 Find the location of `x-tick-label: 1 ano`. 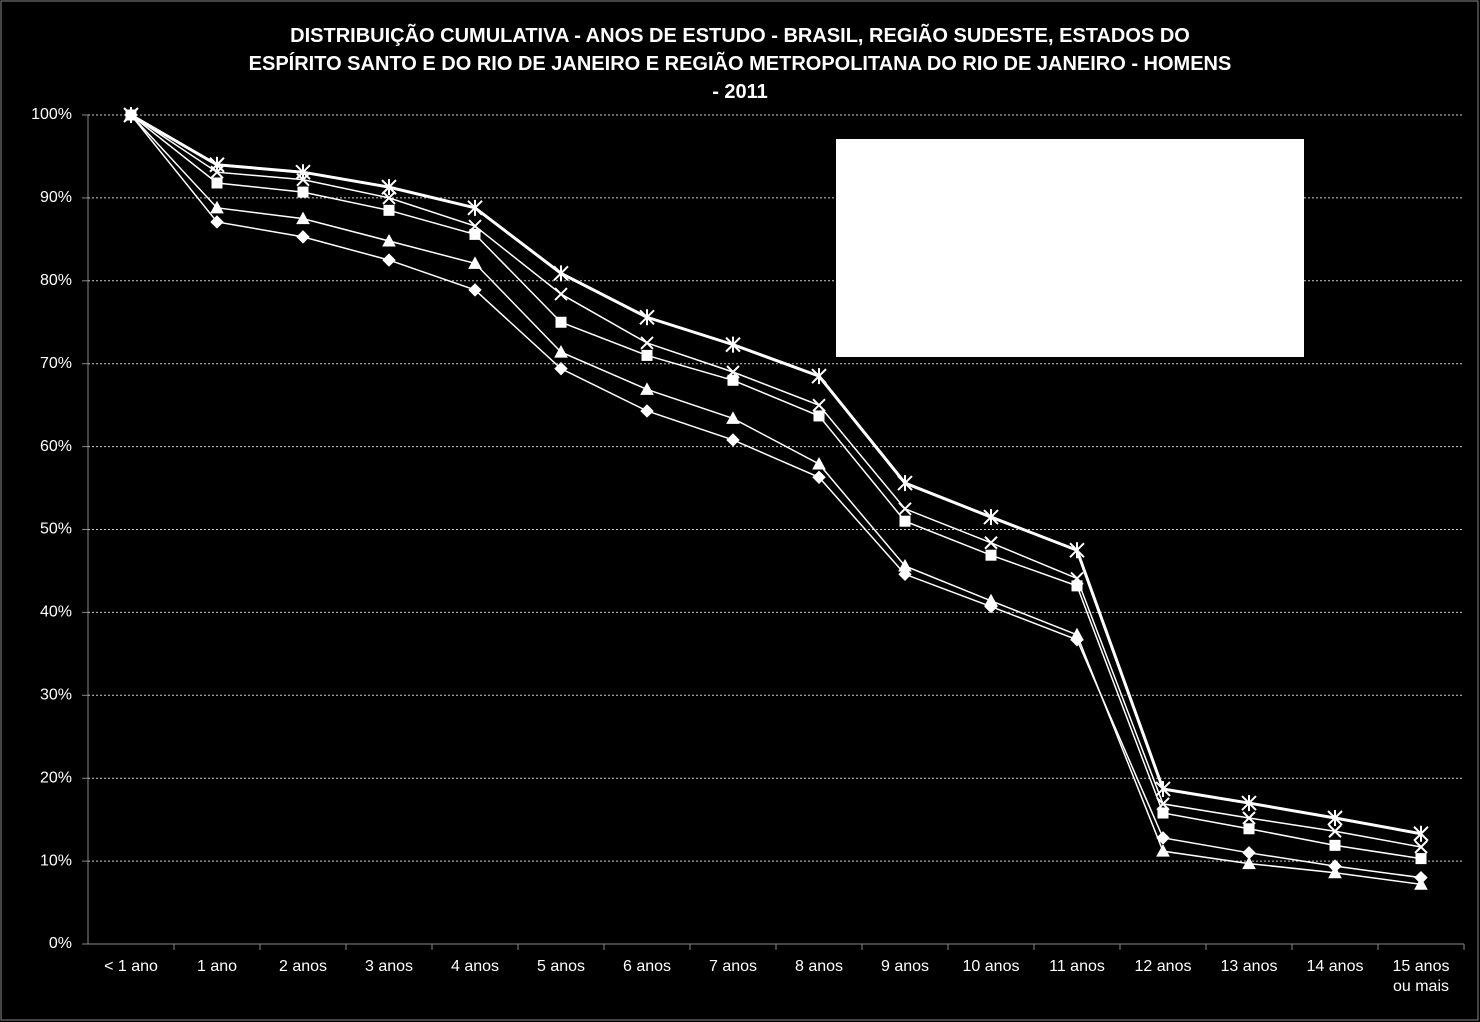

x-tick-label: 1 ano is located at coordinates (217, 966).